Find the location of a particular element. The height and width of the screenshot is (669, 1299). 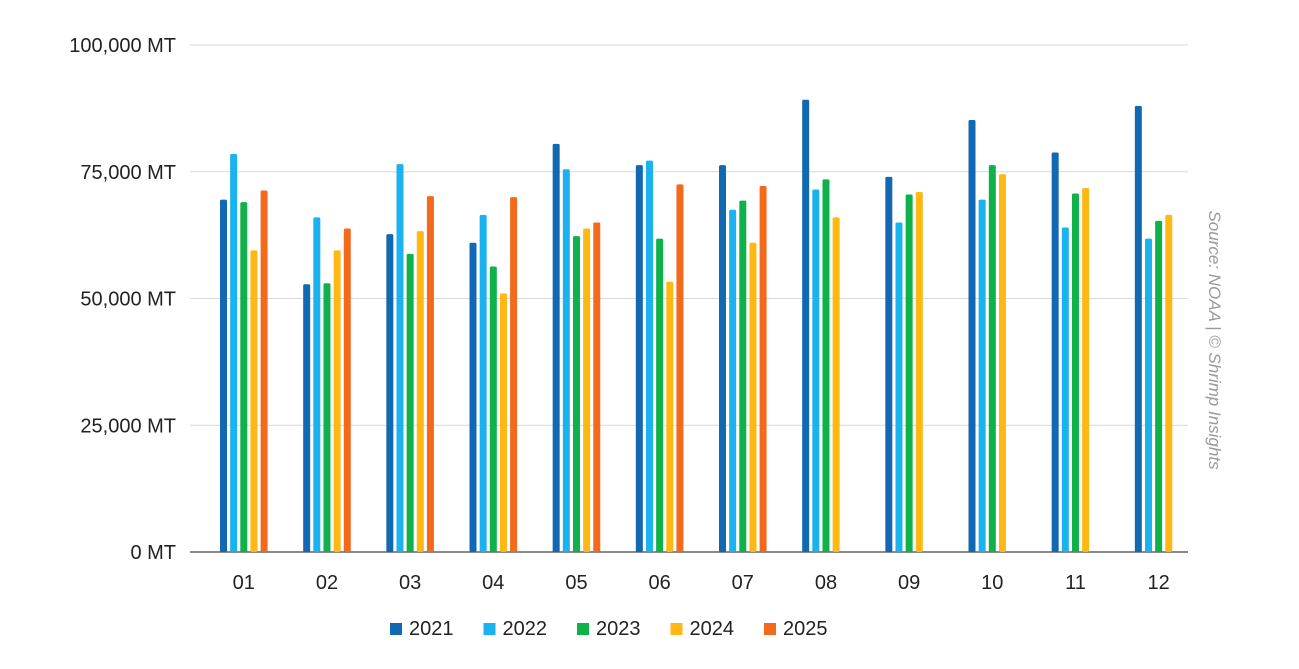

x-tick-label: 10 is located at coordinates (992, 583).